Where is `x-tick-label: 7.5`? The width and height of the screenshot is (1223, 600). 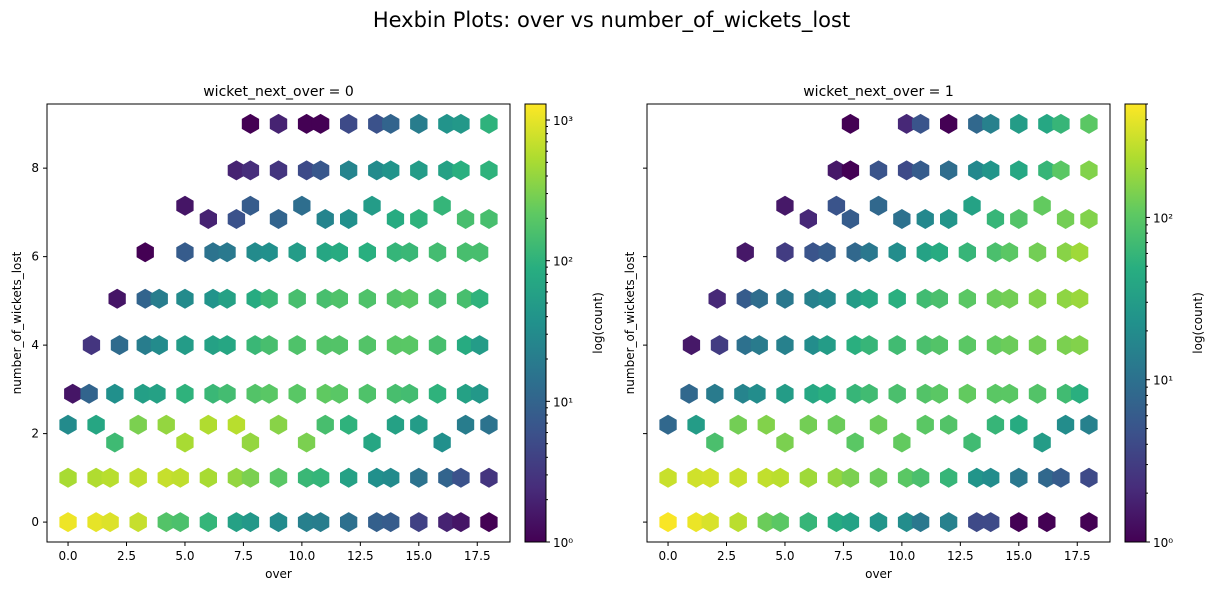 x-tick-label: 7.5 is located at coordinates (843, 556).